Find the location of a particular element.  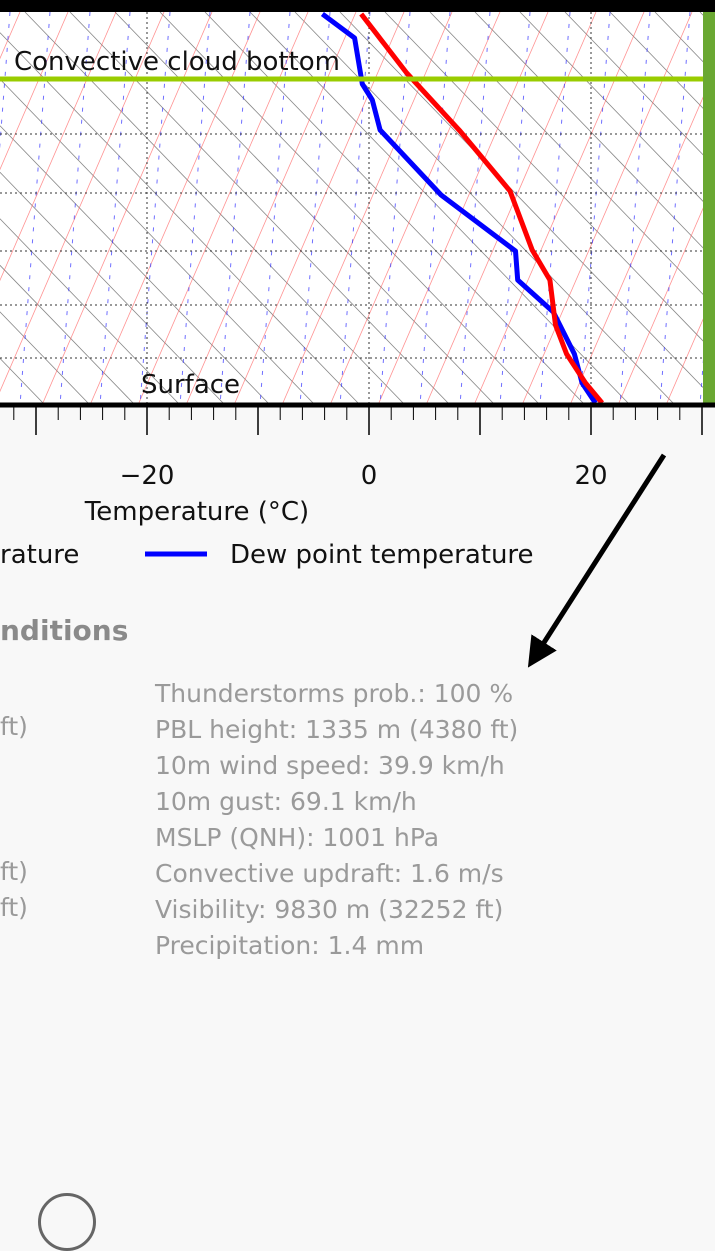

x-tick-label: 0 is located at coordinates (369, 476).